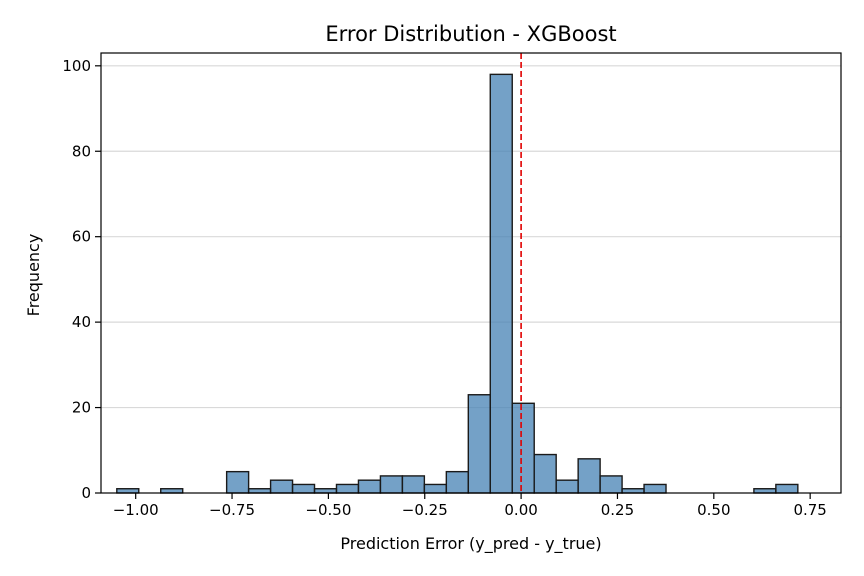  What do you see at coordinates (232, 510) in the screenshot?
I see `x-tick-label-1: −0.75` at bounding box center [232, 510].